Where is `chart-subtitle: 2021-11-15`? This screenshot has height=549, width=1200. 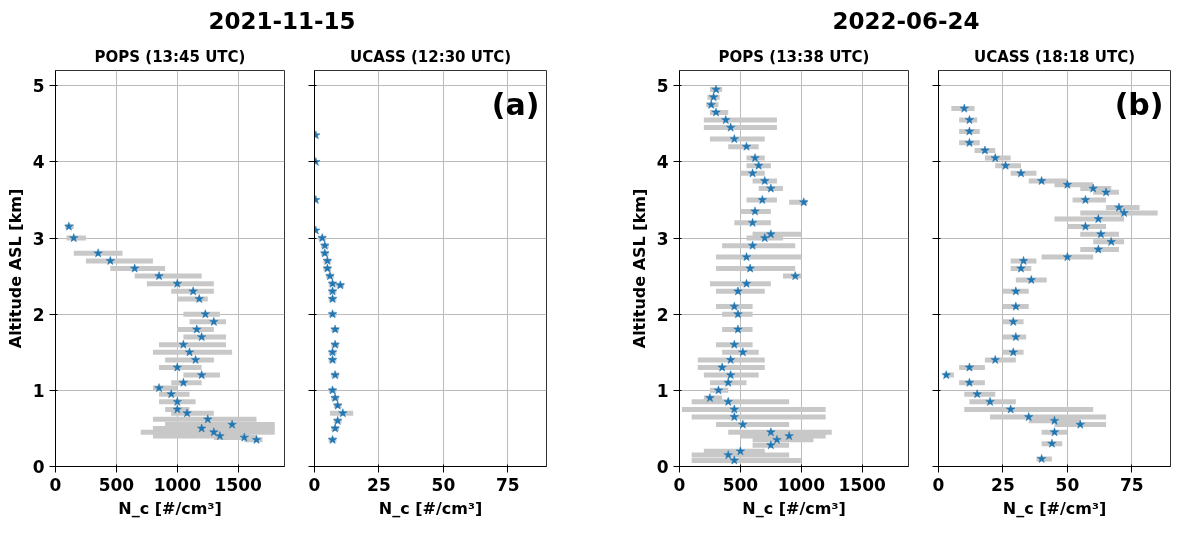 chart-subtitle: 2021-11-15 is located at coordinates (282, 21).